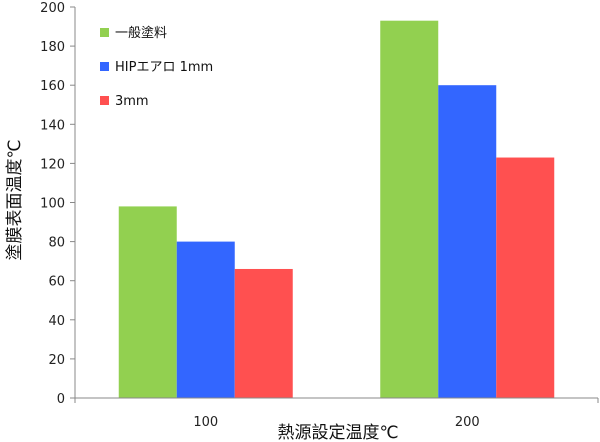  I want to click on legend-label: 一般塗料, so click(141, 33).